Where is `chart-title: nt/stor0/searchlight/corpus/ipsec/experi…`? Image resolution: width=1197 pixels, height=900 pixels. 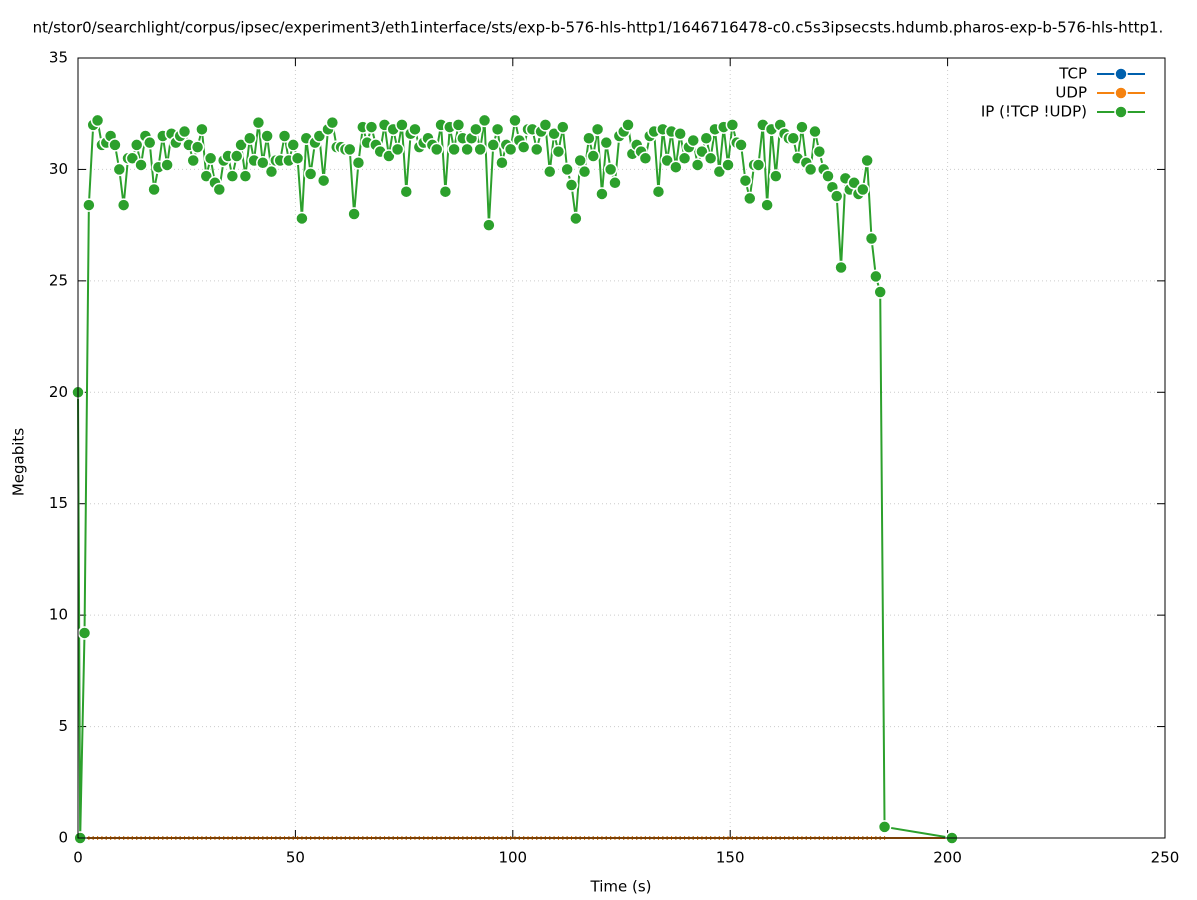 chart-title: nt/stor0/searchlight/corpus/ipsec/experi… is located at coordinates (598, 28).